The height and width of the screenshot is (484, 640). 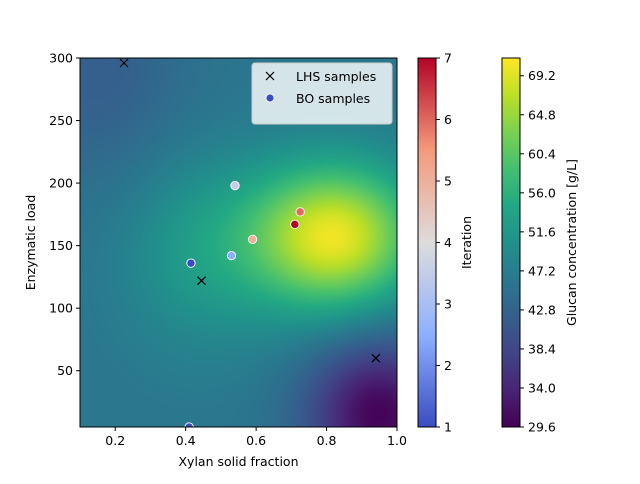 I want to click on legend-box, so click(x=322, y=93).